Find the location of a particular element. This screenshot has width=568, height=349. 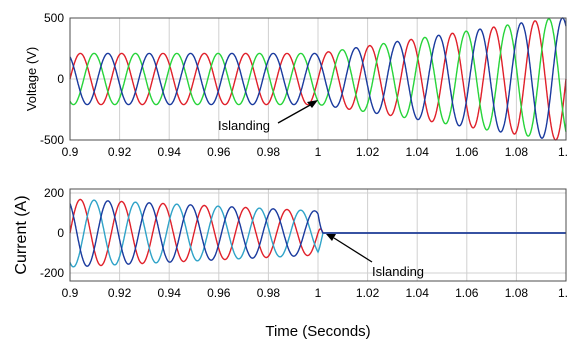

current-x-axis-label: Time (Seconds) is located at coordinates (317, 331).